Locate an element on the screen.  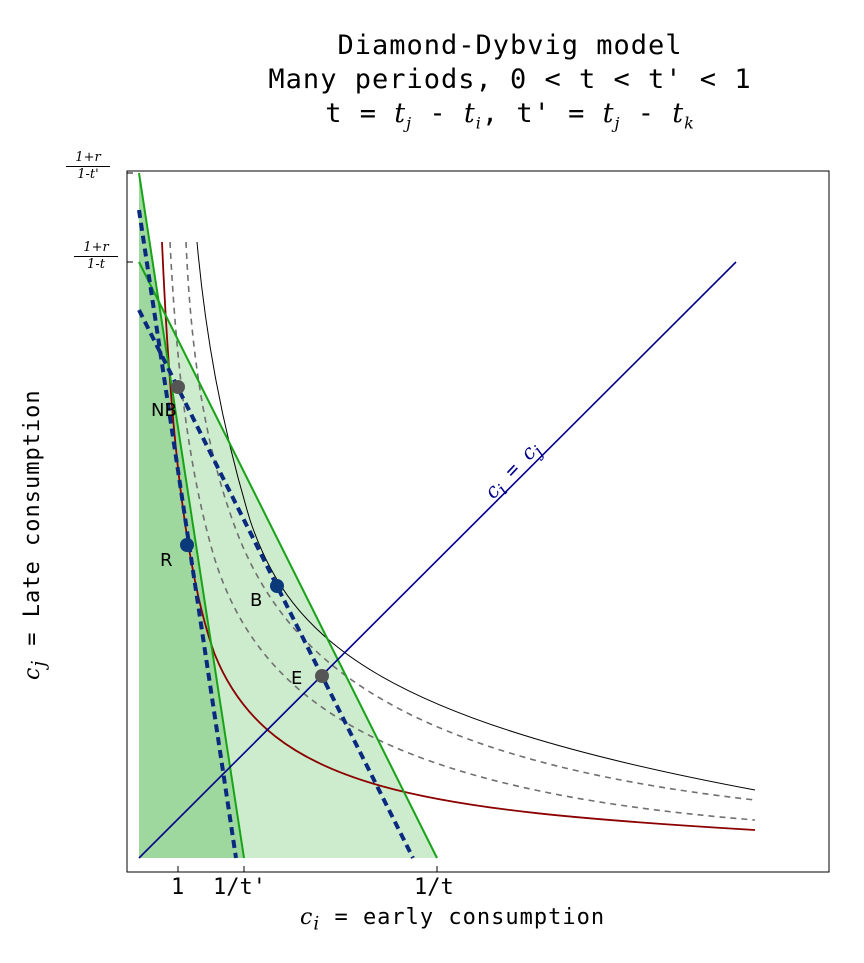
point-R is located at coordinates (187, 545).